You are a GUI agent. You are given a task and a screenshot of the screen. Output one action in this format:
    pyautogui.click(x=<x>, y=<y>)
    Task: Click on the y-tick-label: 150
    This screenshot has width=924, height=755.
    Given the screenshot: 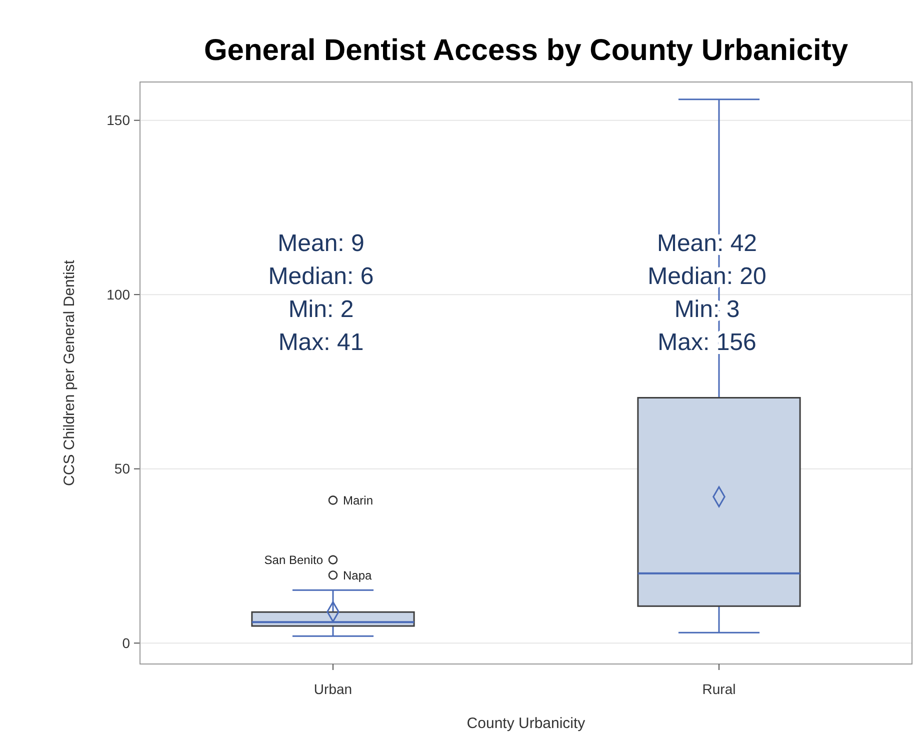 What is the action you would take?
    pyautogui.click(x=118, y=120)
    